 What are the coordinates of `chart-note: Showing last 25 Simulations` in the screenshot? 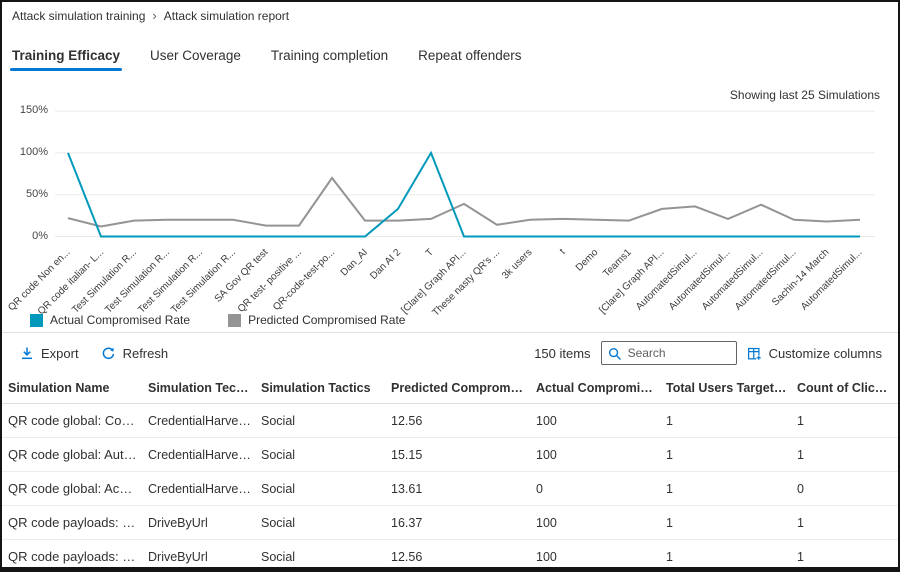 It's located at (804, 95).